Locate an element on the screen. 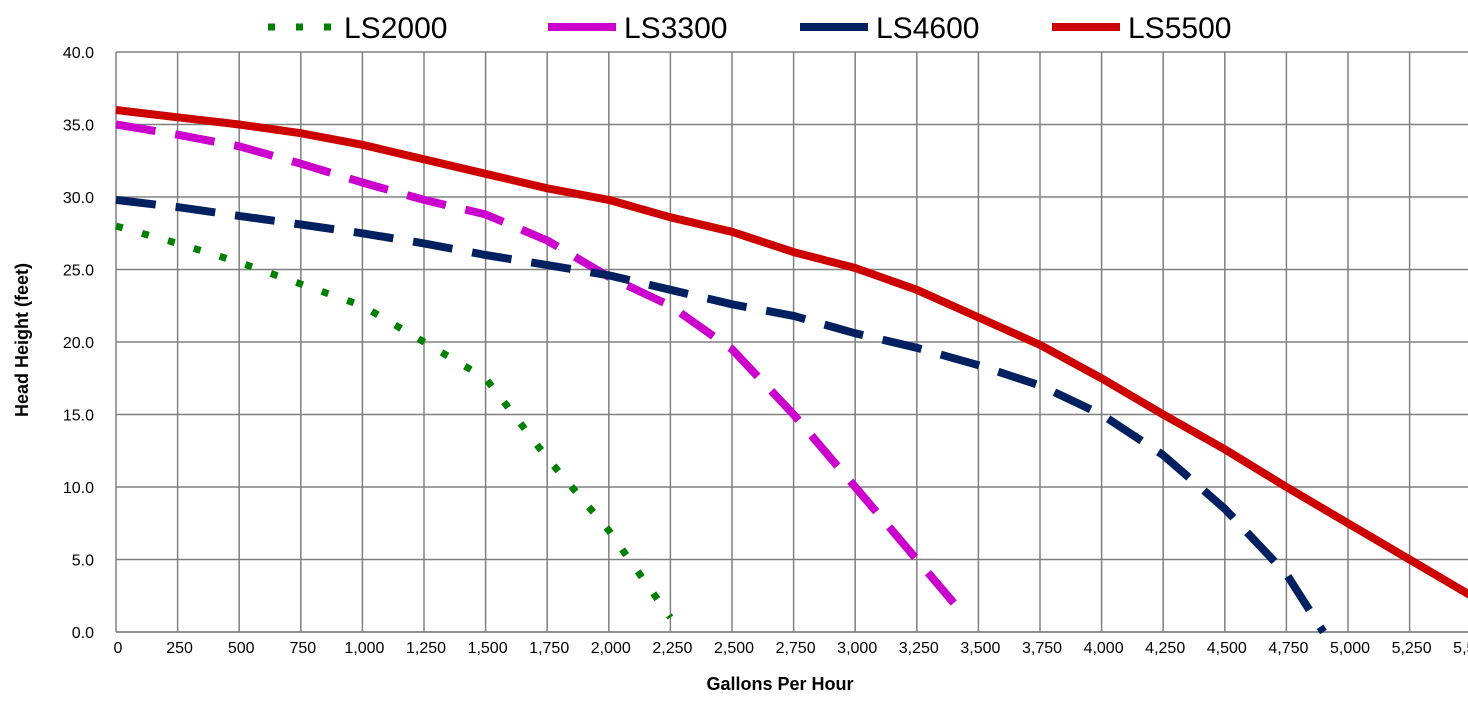 This screenshot has width=1468, height=721. x-tick-label: 5,250 is located at coordinates (1412, 648).